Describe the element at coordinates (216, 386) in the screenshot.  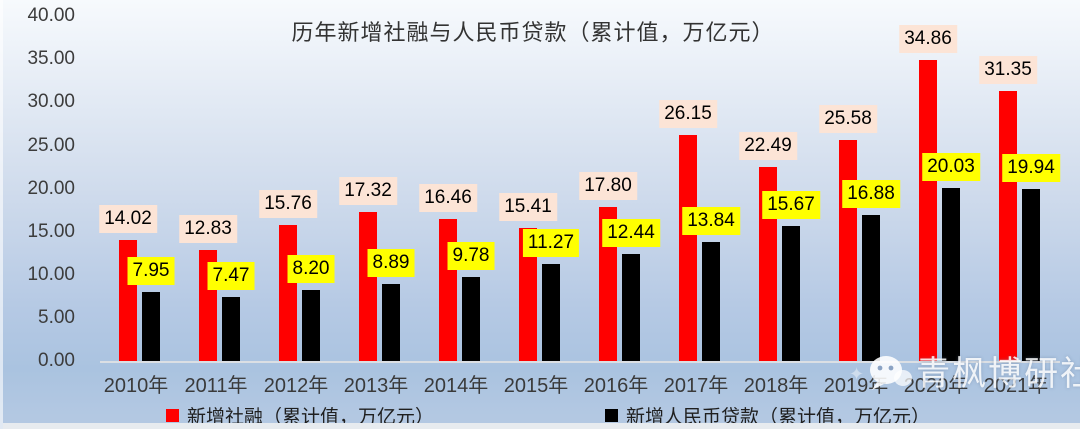
I see `x-axis-label: 2011年` at that location.